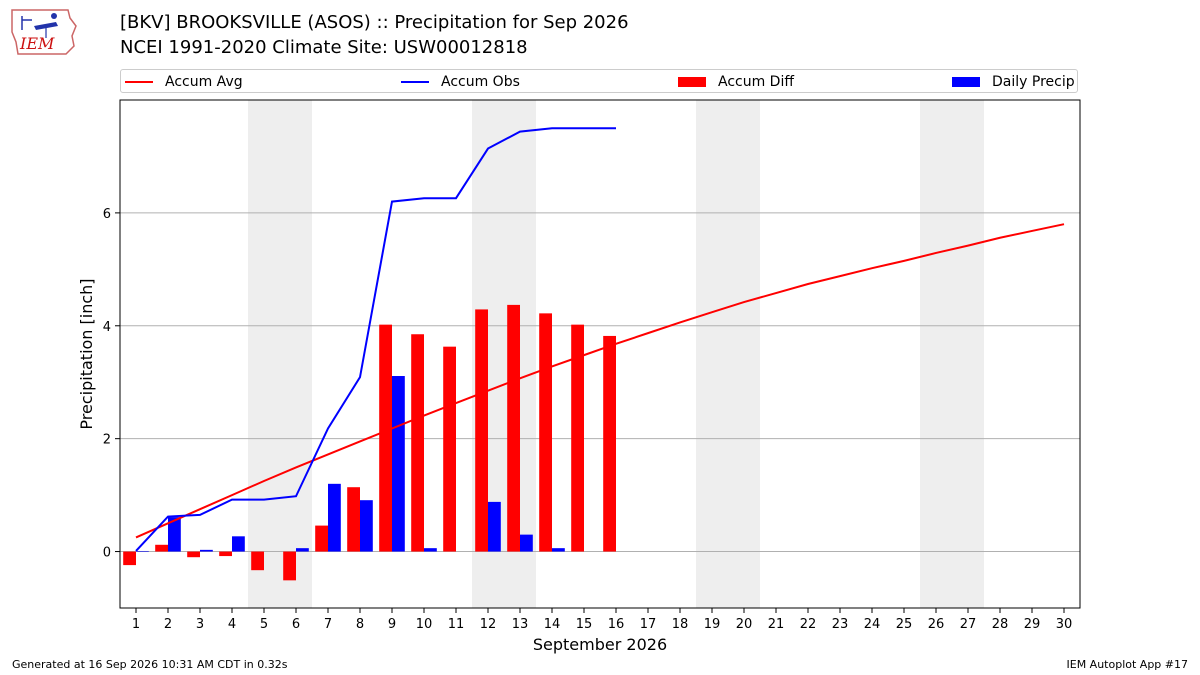  What do you see at coordinates (139, 82) in the screenshot?
I see `legend-swatch-accum-avg` at bounding box center [139, 82].